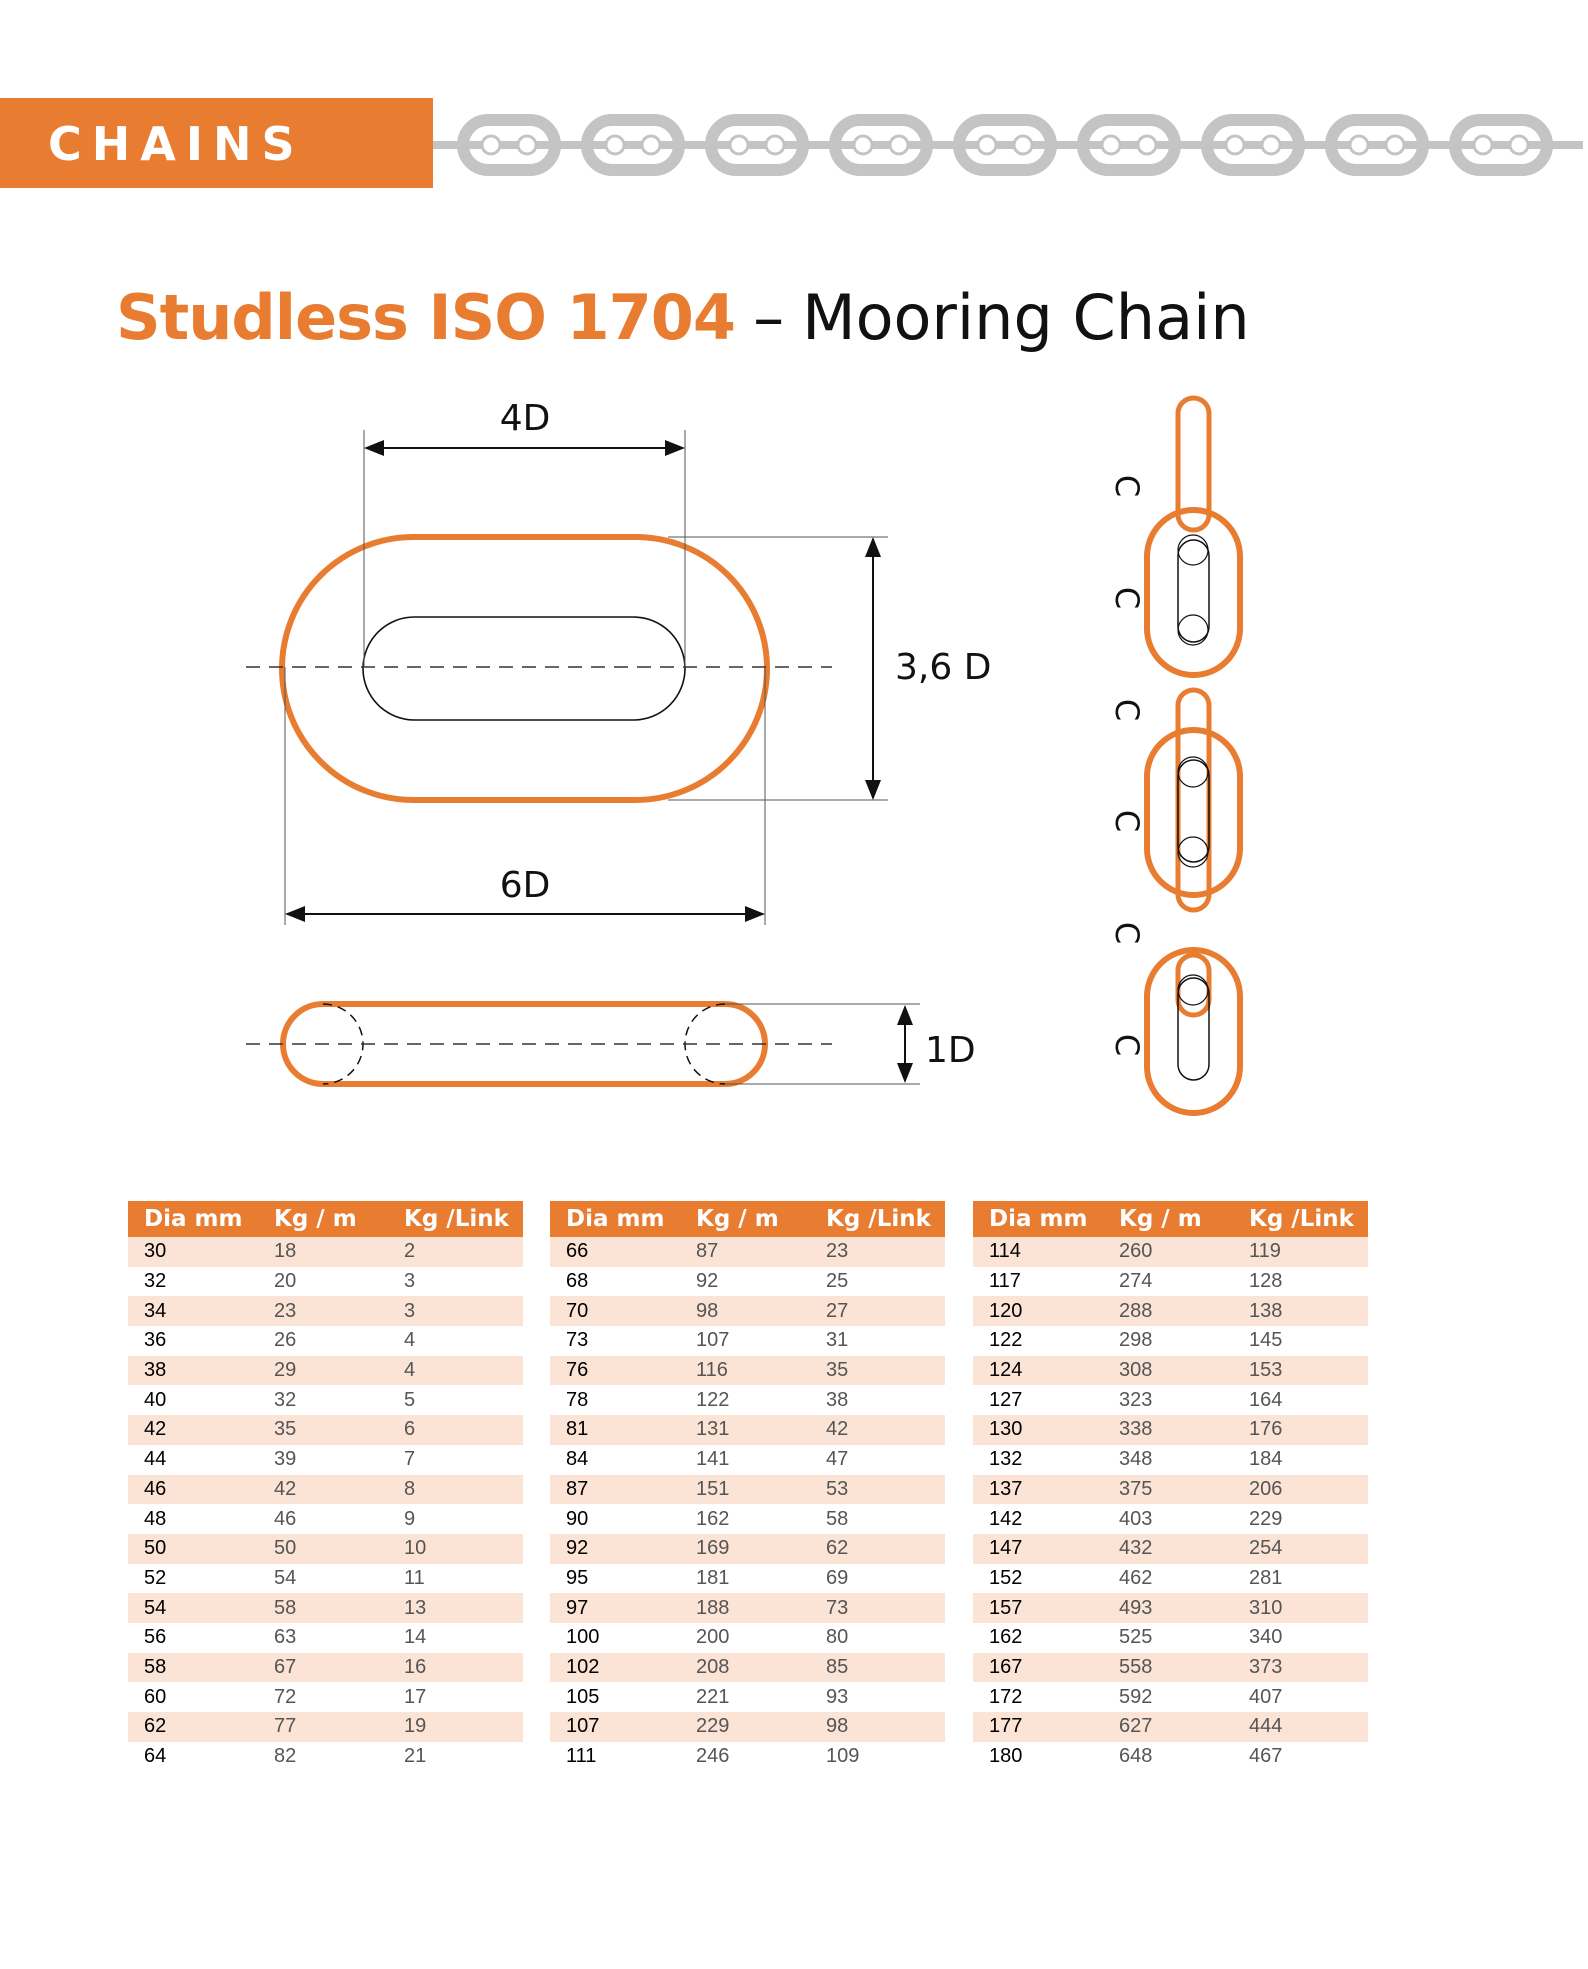 Image resolution: width=1588 pixels, height=1969 pixels. Describe the element at coordinates (323, 1548) in the screenshot. I see `cell-kg-m: 50` at that location.